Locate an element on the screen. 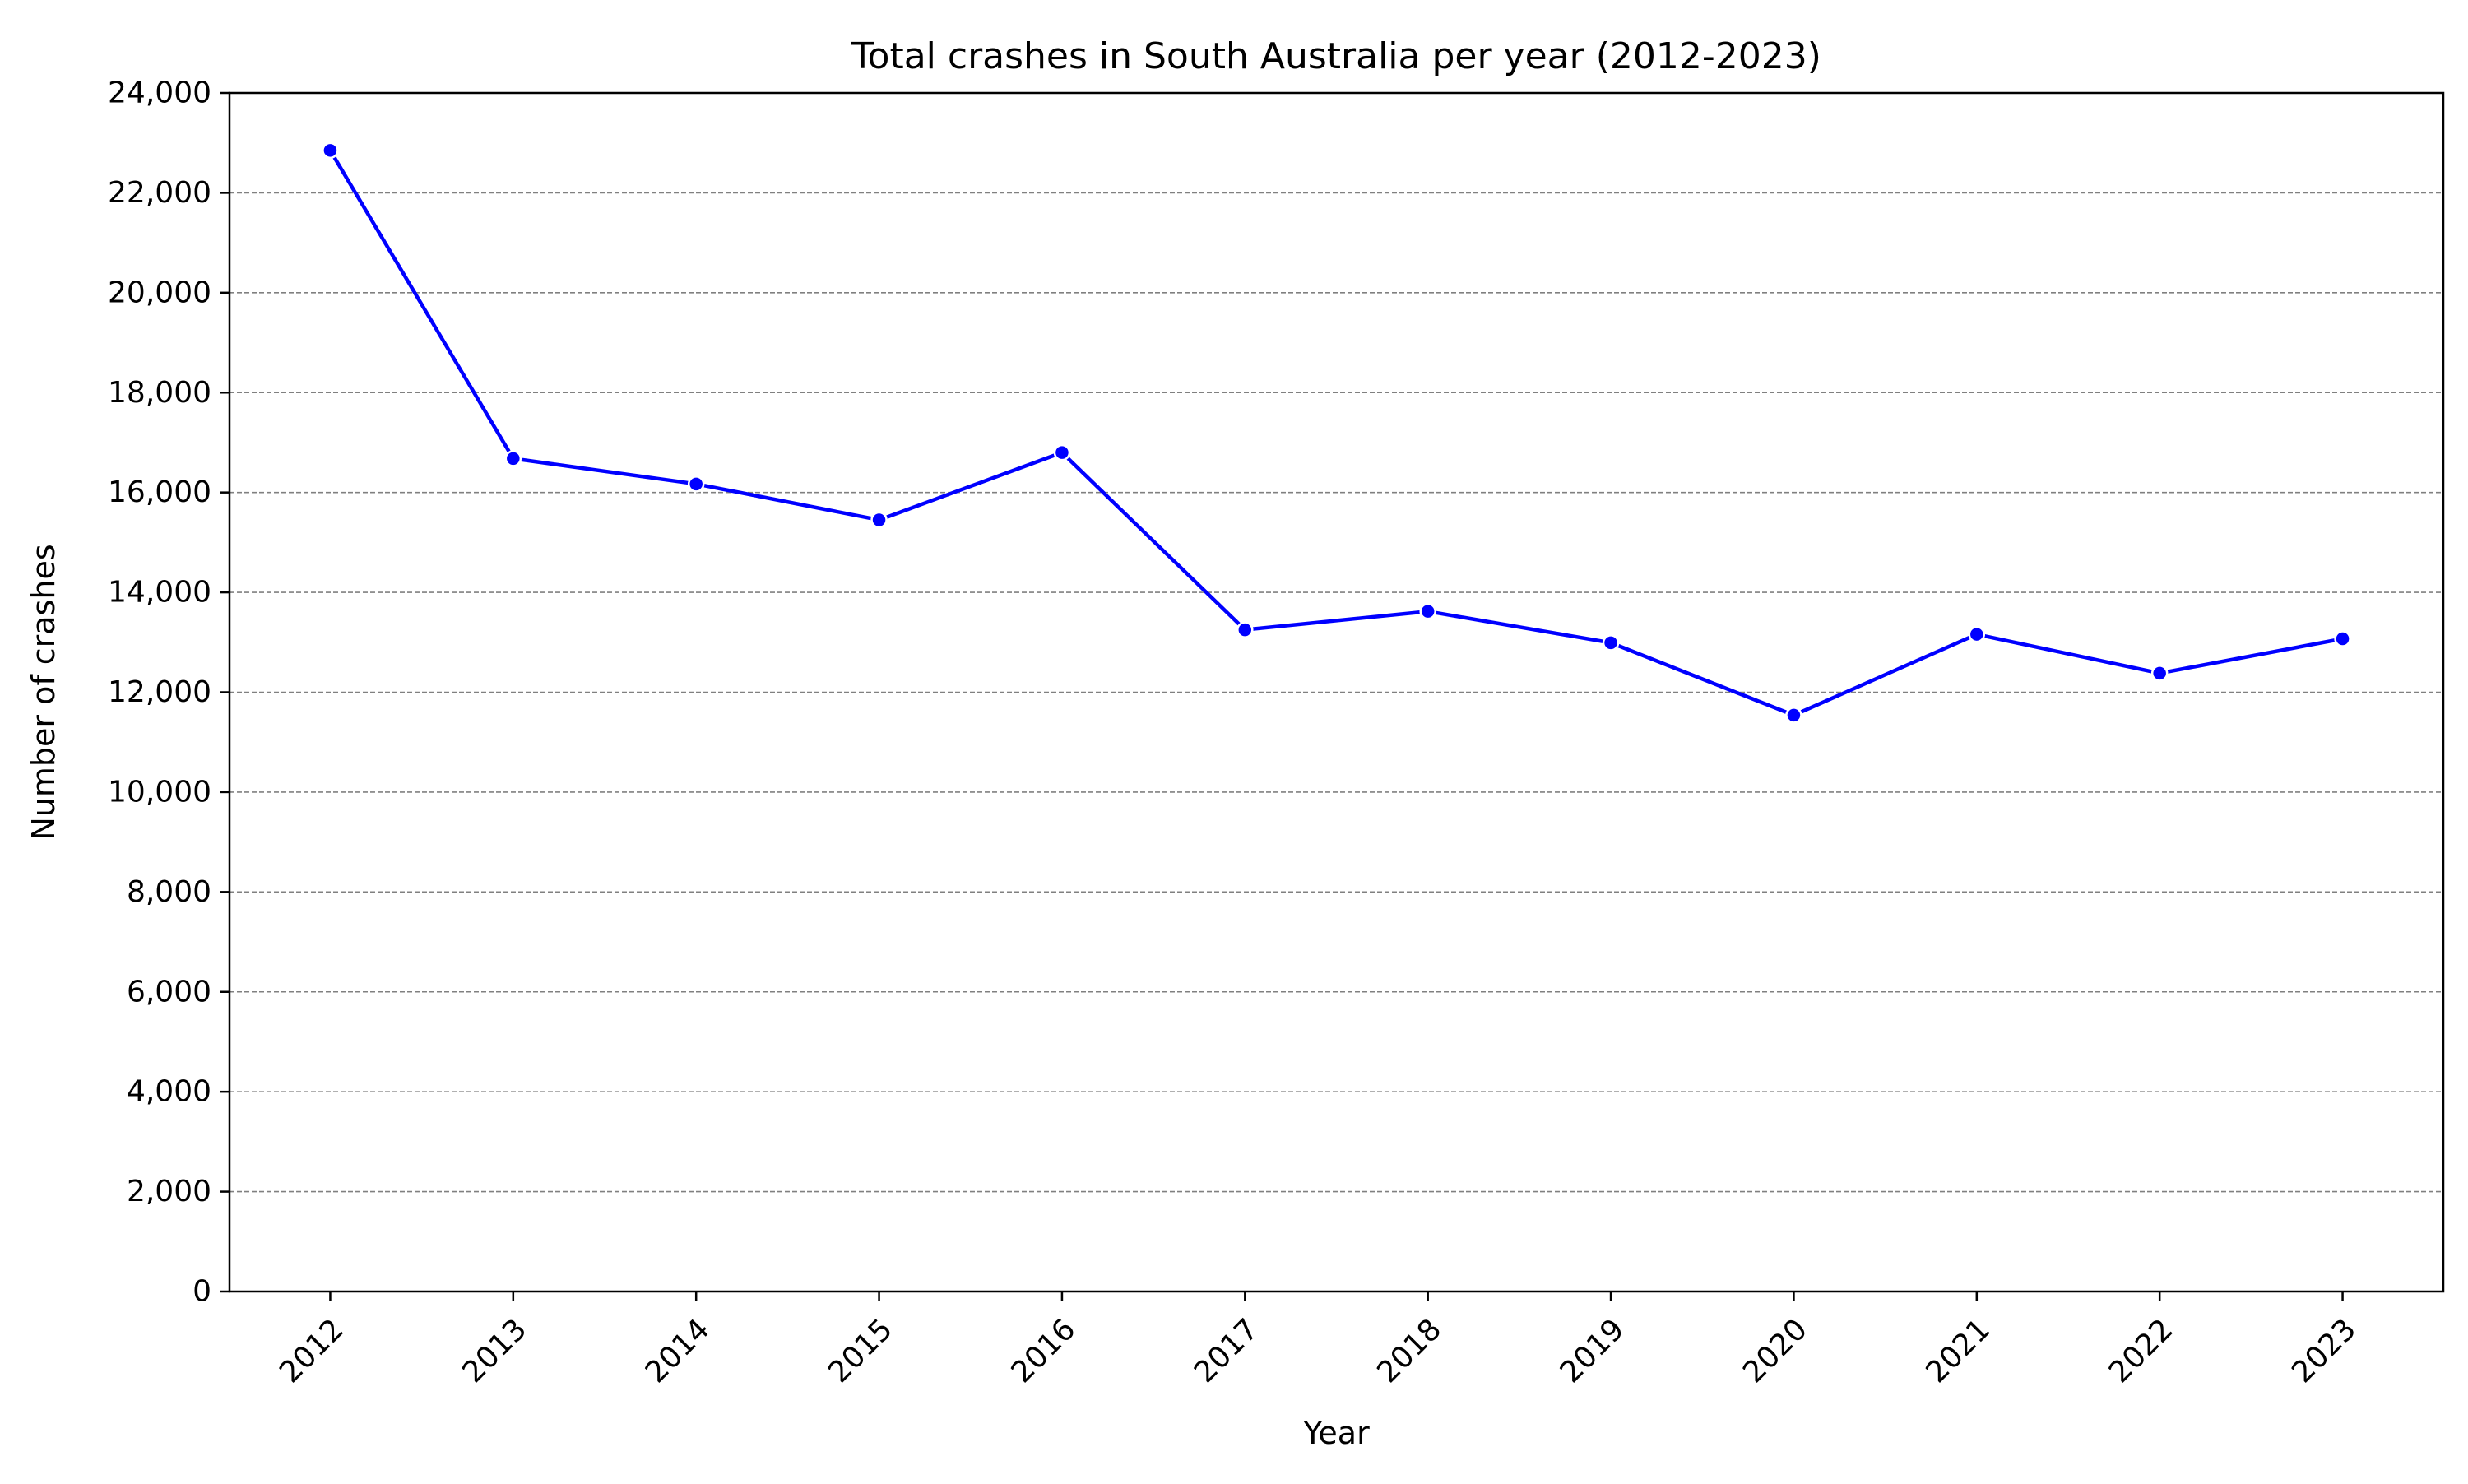  y-tick-label: 8,000 is located at coordinates (169, 892).